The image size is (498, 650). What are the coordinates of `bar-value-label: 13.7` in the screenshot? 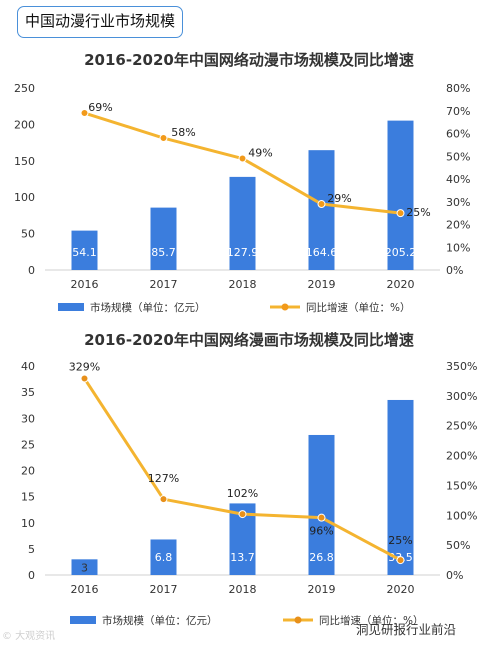 It's located at (242, 557).